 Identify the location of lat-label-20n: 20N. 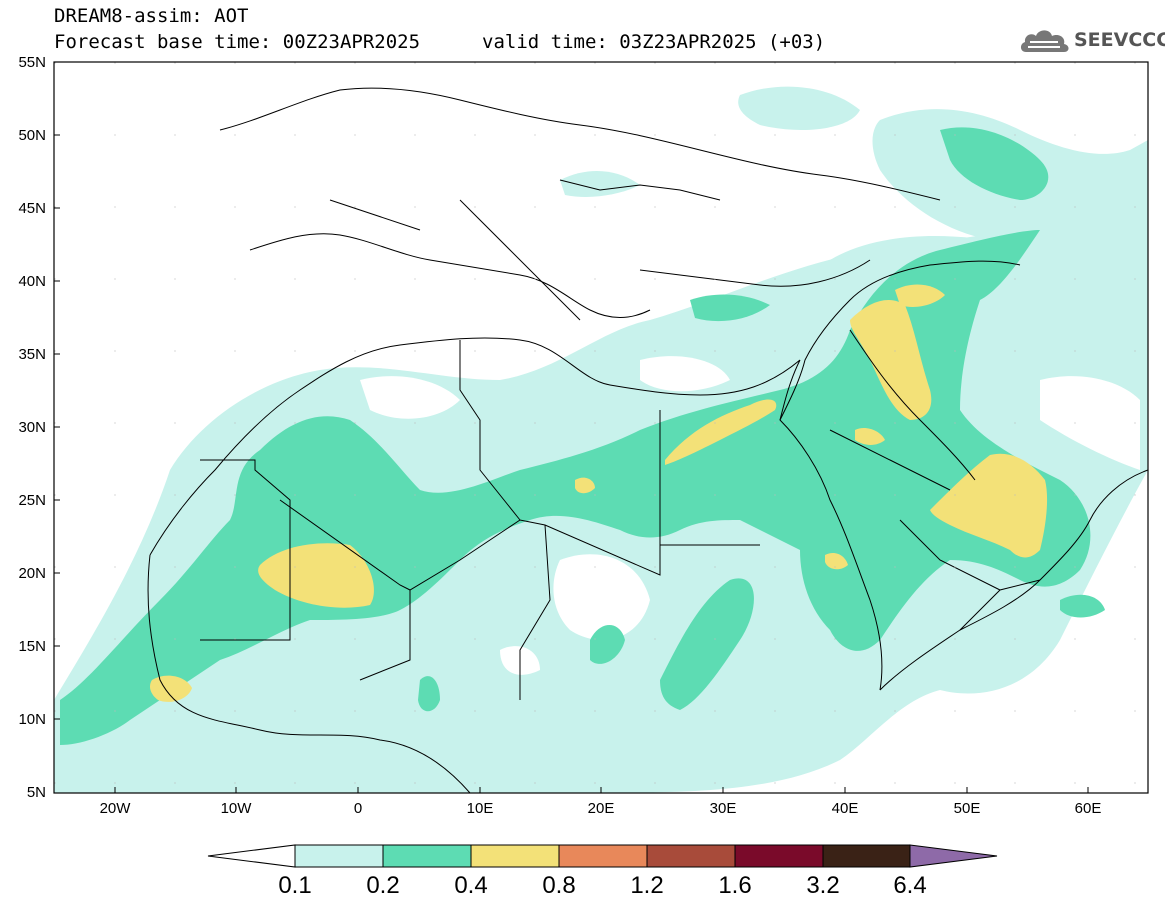
(32, 573).